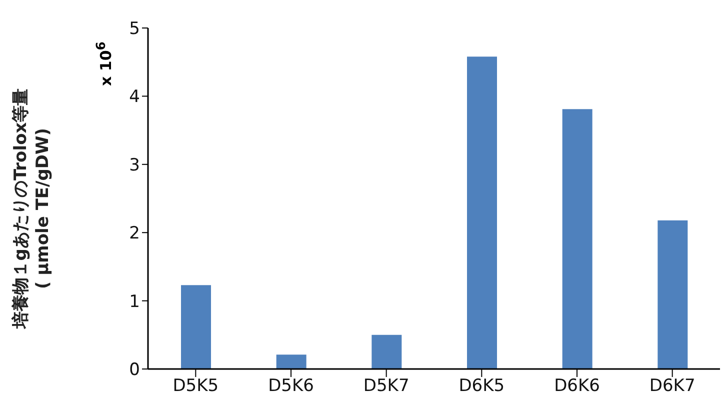 The height and width of the screenshot is (407, 728). What do you see at coordinates (577, 386) in the screenshot?
I see `x-tick-label: D6K6` at bounding box center [577, 386].